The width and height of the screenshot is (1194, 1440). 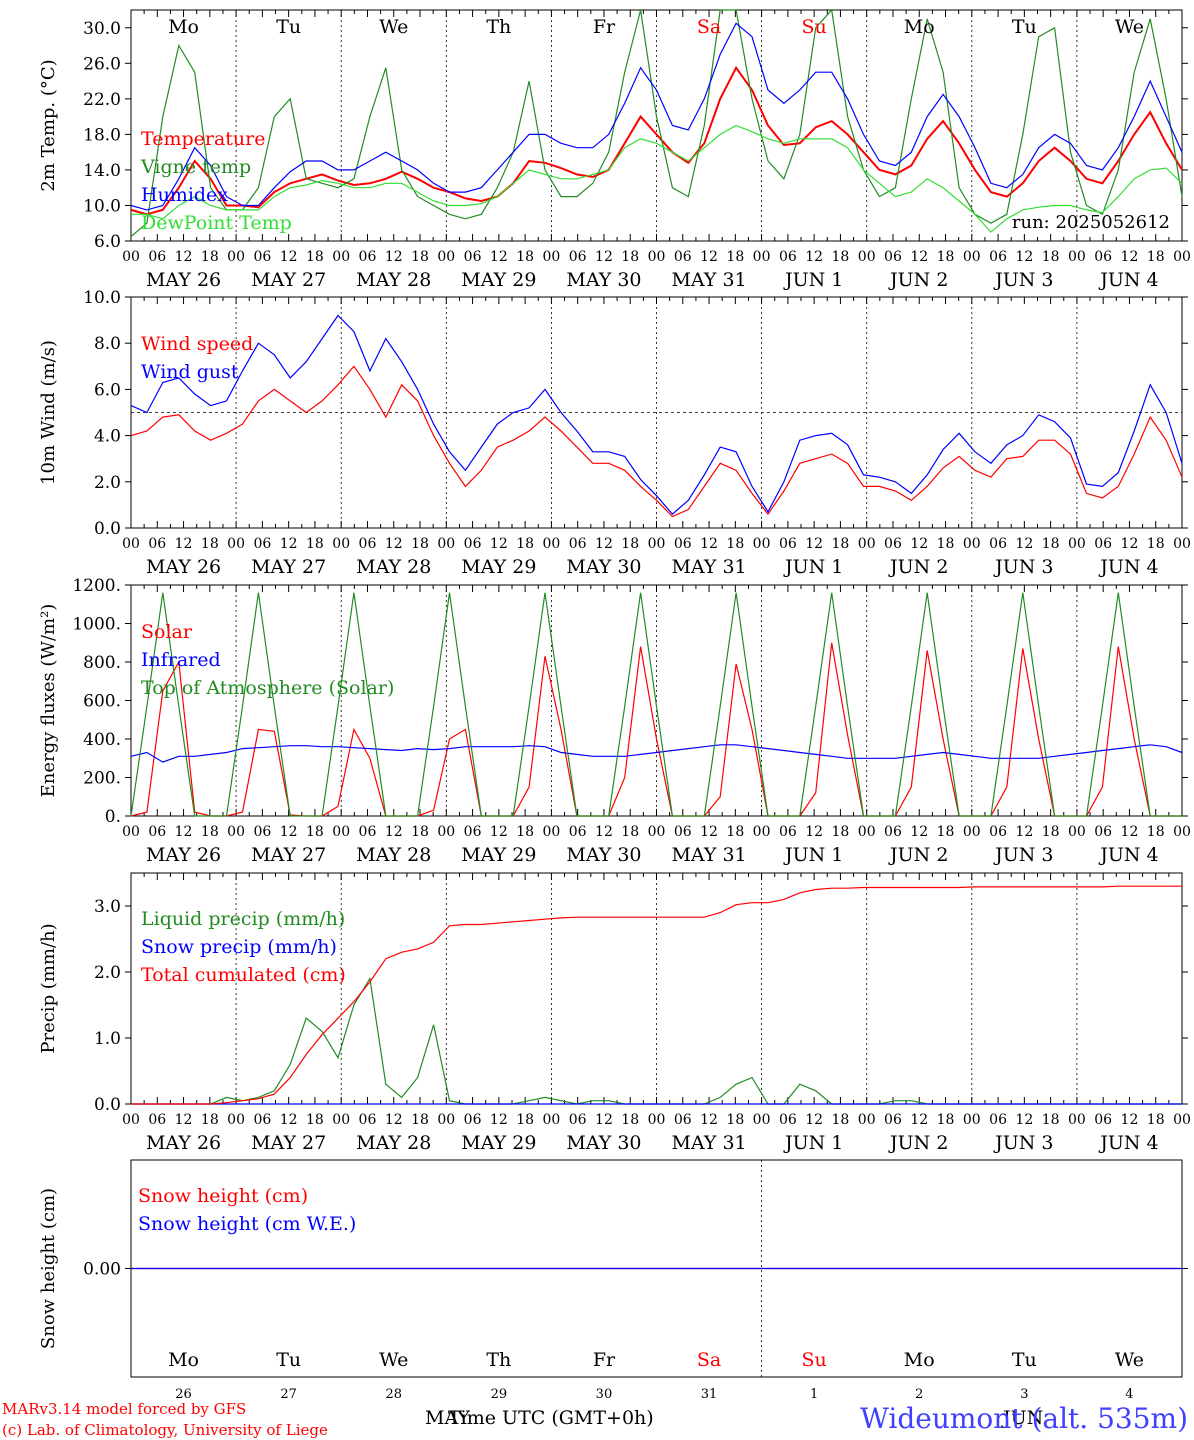 What do you see at coordinates (102, 1270) in the screenshot?
I see `y-tick-label: 0.00` at bounding box center [102, 1270].